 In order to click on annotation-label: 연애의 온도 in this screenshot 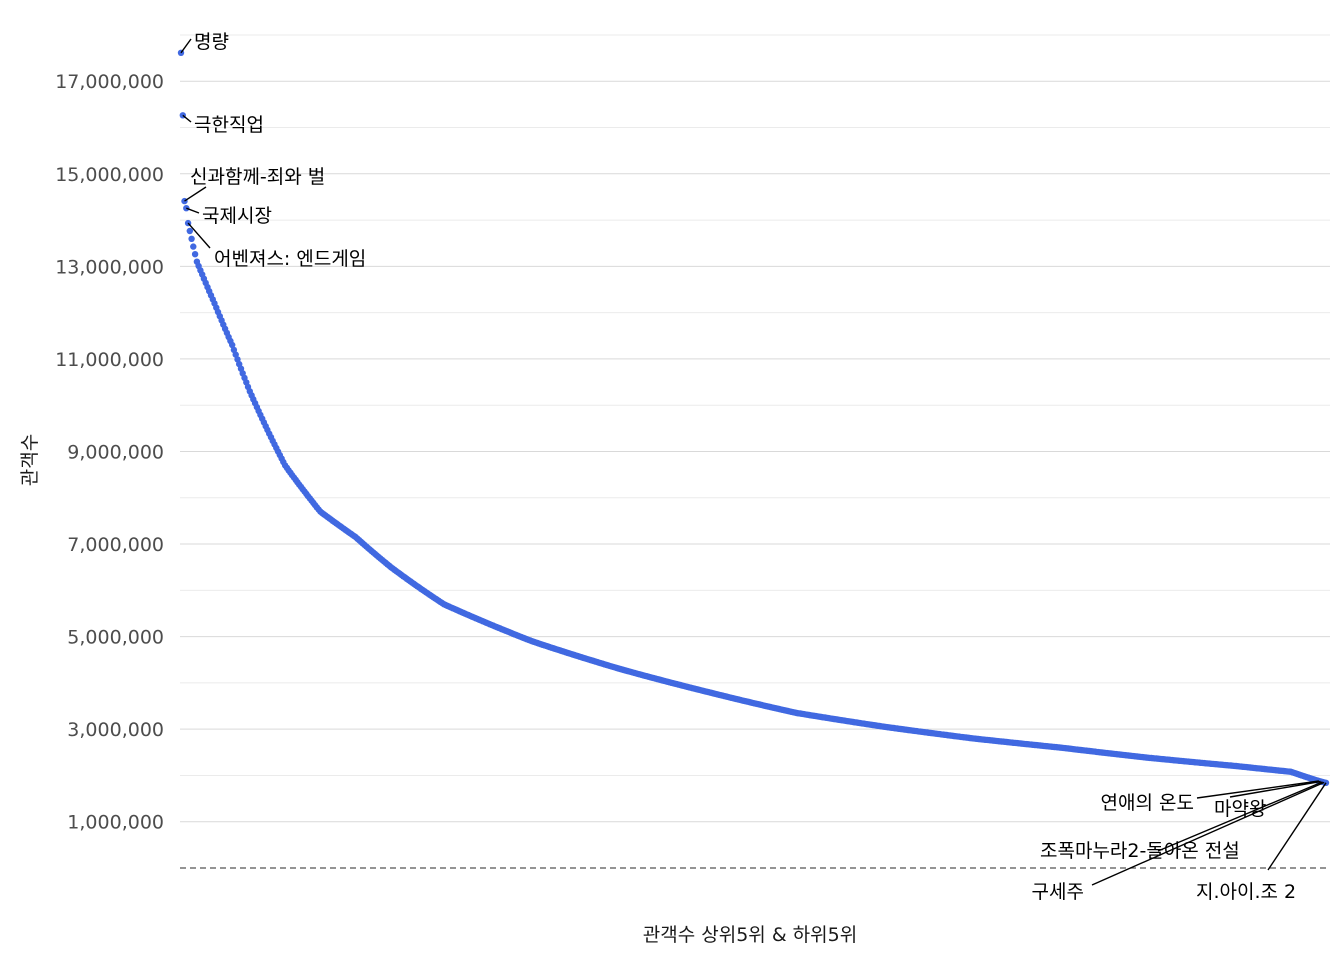, I will do `click(1147, 803)`.